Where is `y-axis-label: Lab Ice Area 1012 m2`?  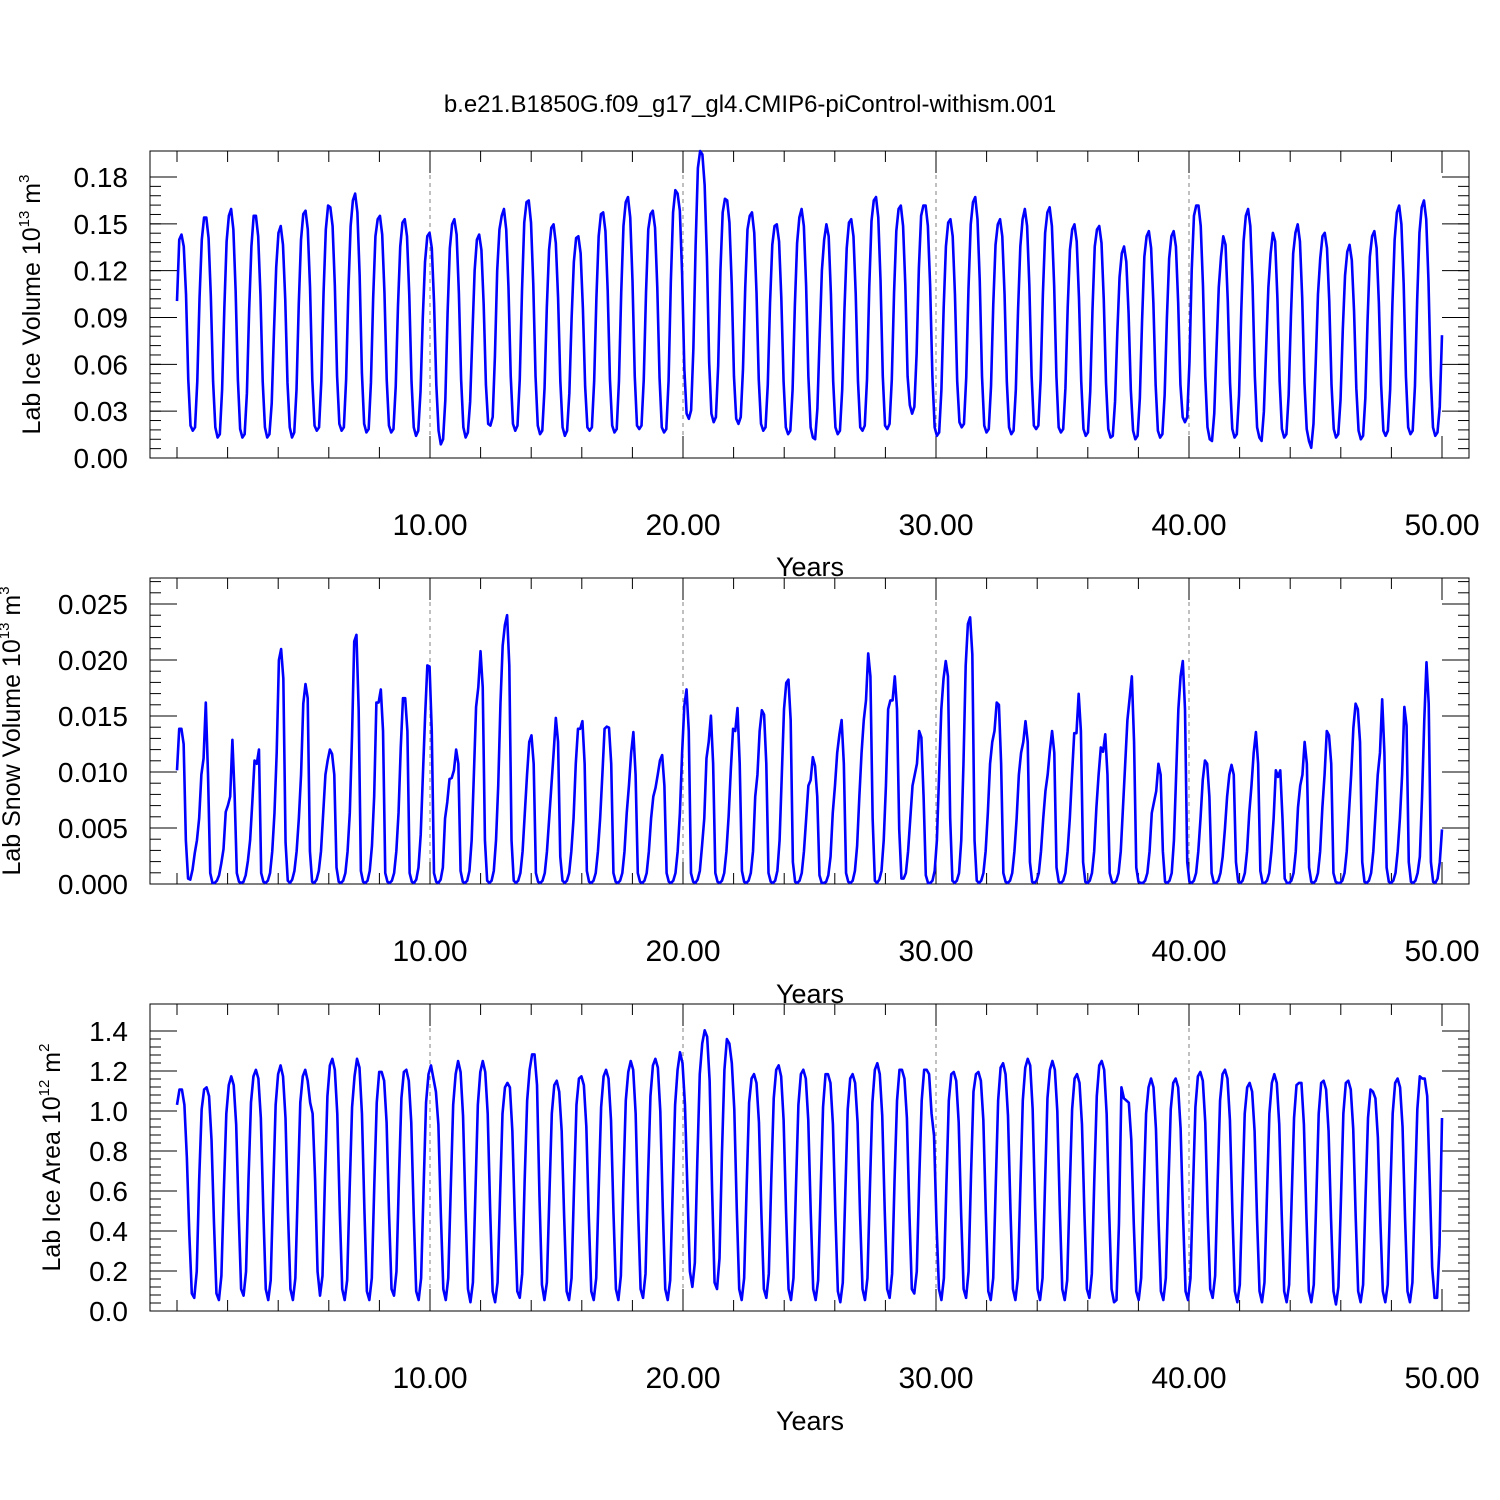
y-axis-label: Lab Ice Area 1012 m2 is located at coordinates (51, 1158).